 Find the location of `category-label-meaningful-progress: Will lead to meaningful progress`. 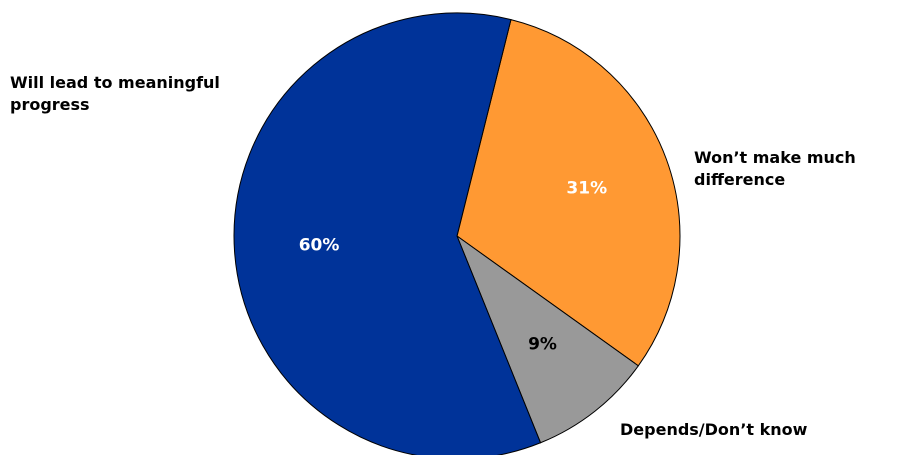

category-label-meaningful-progress: Will lead to meaningful progress is located at coordinates (115, 93).